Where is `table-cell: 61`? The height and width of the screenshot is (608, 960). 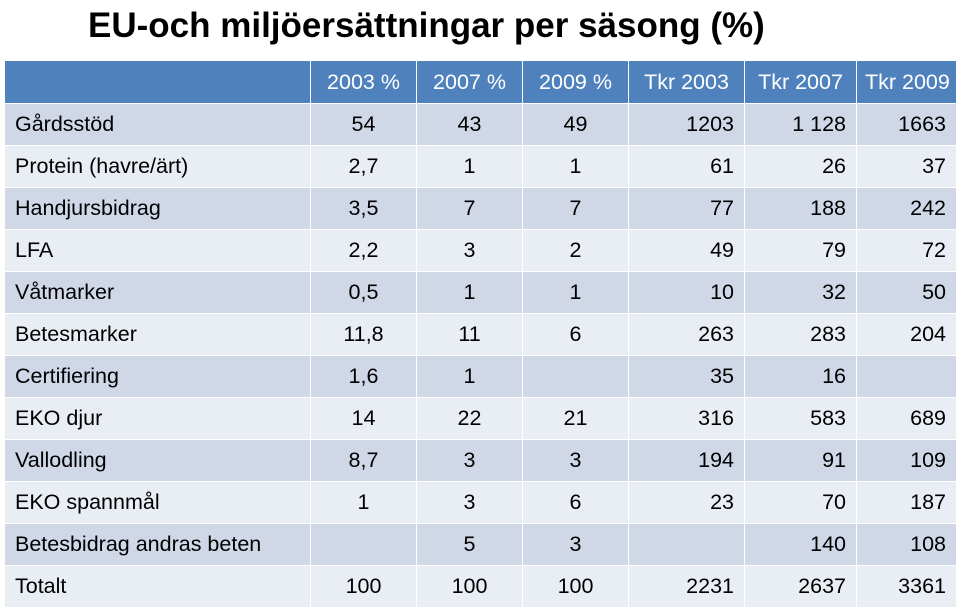 table-cell: 61 is located at coordinates (686, 166).